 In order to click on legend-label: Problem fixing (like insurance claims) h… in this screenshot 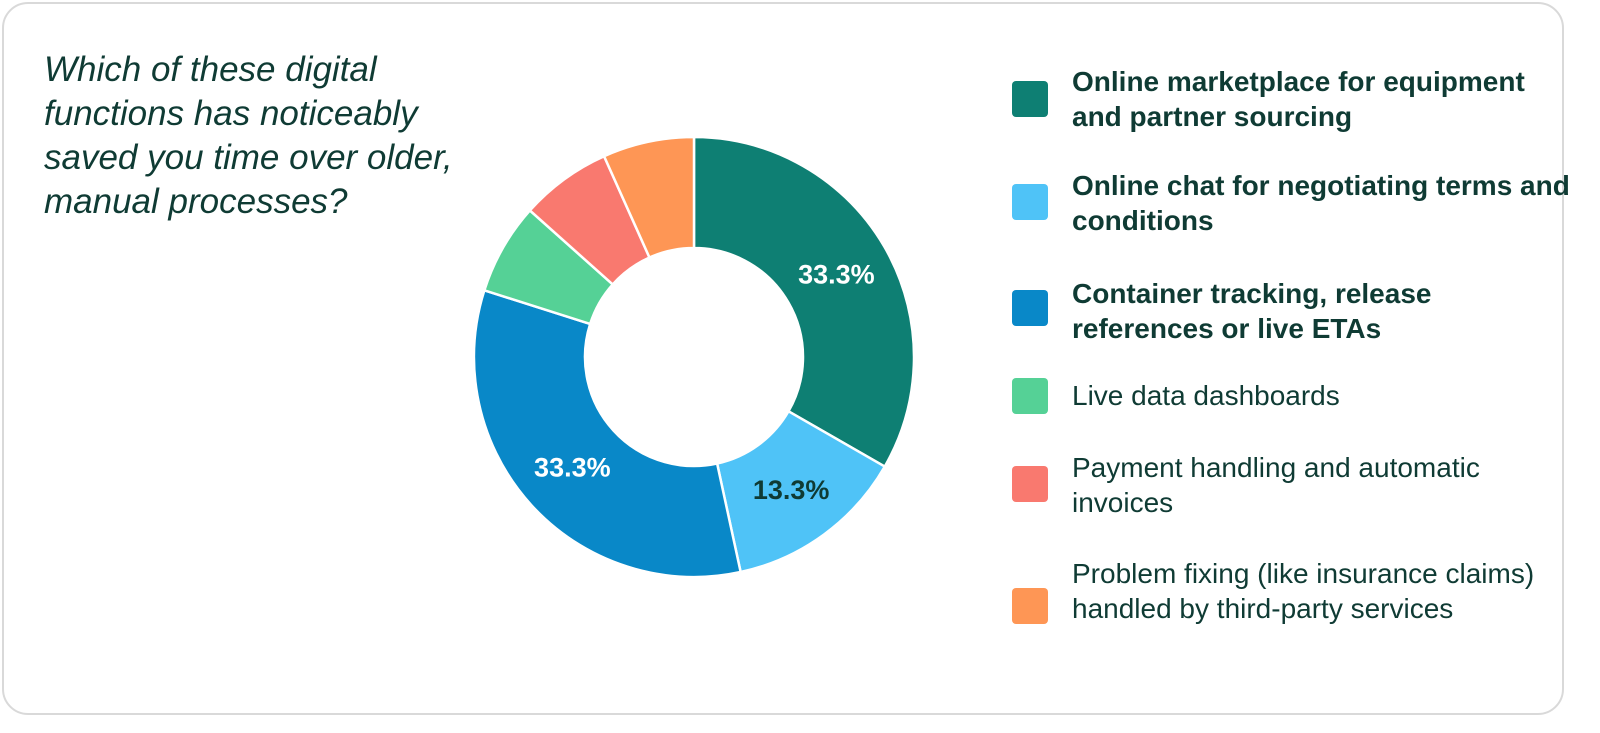, I will do `click(1303, 591)`.